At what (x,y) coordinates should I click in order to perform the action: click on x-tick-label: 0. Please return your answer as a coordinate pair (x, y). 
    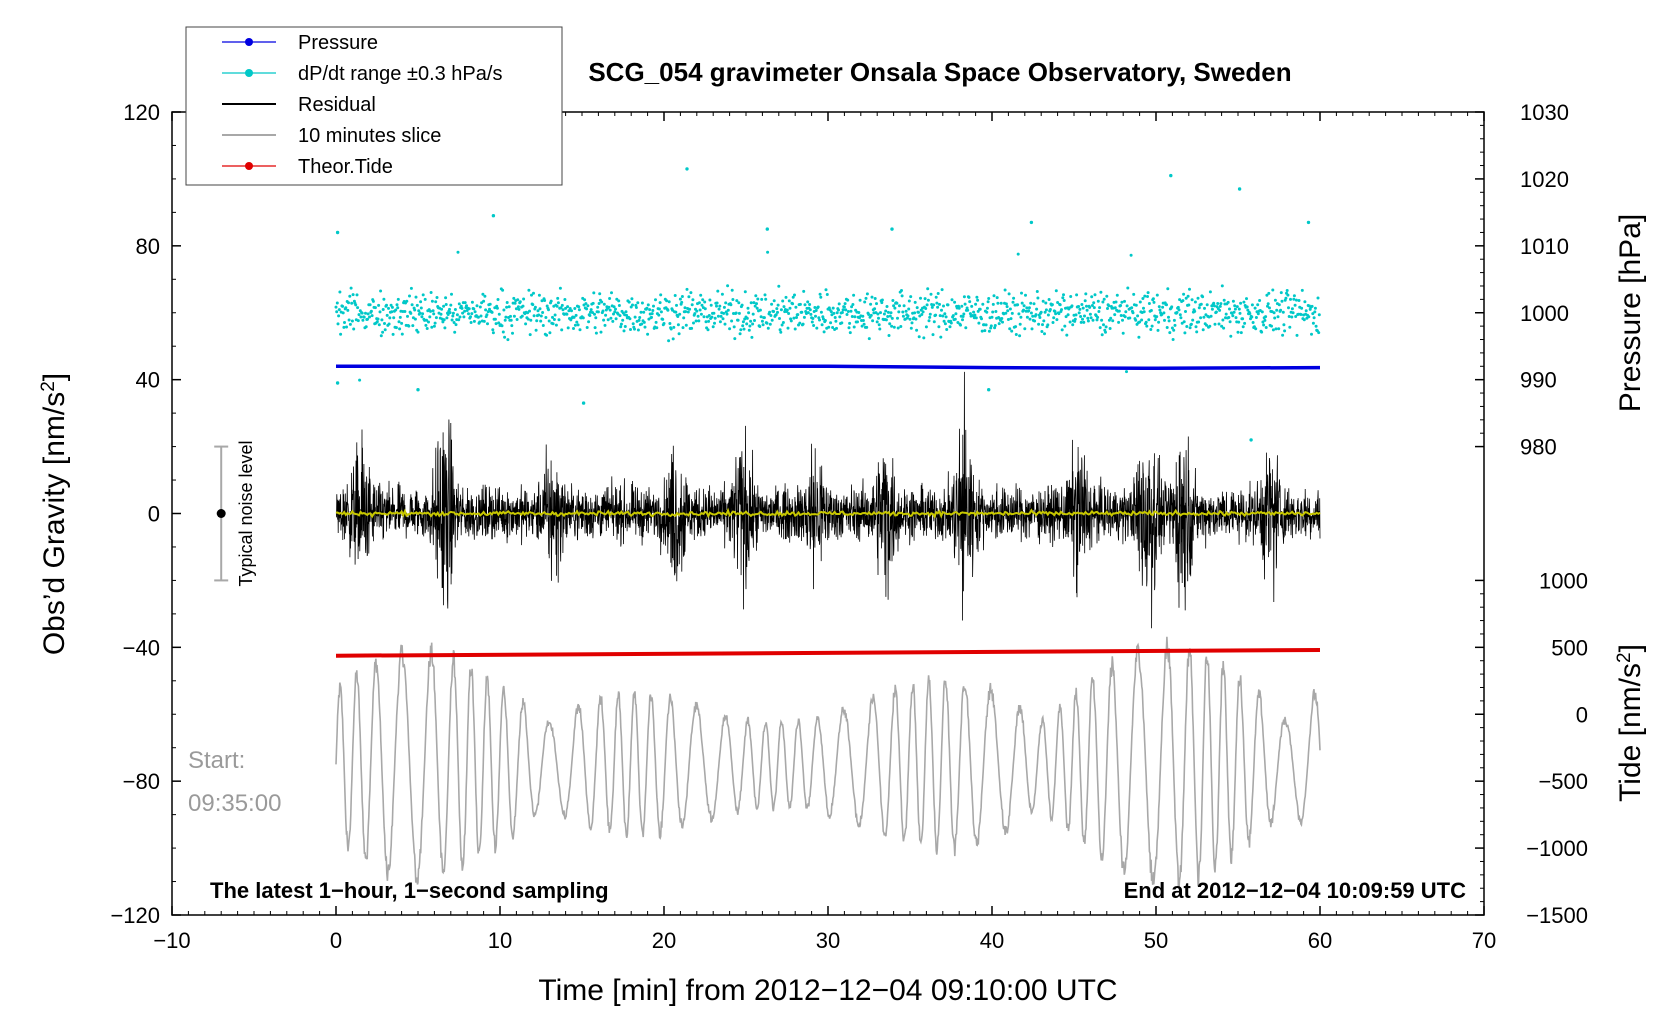
    Looking at the image, I should click on (336, 940).